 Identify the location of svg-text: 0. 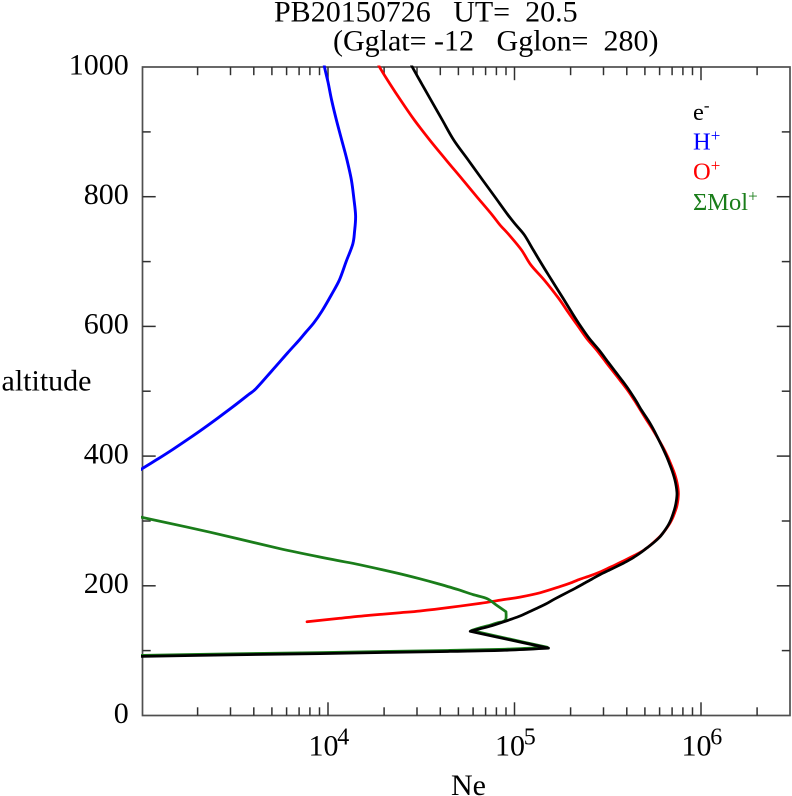
(121, 713).